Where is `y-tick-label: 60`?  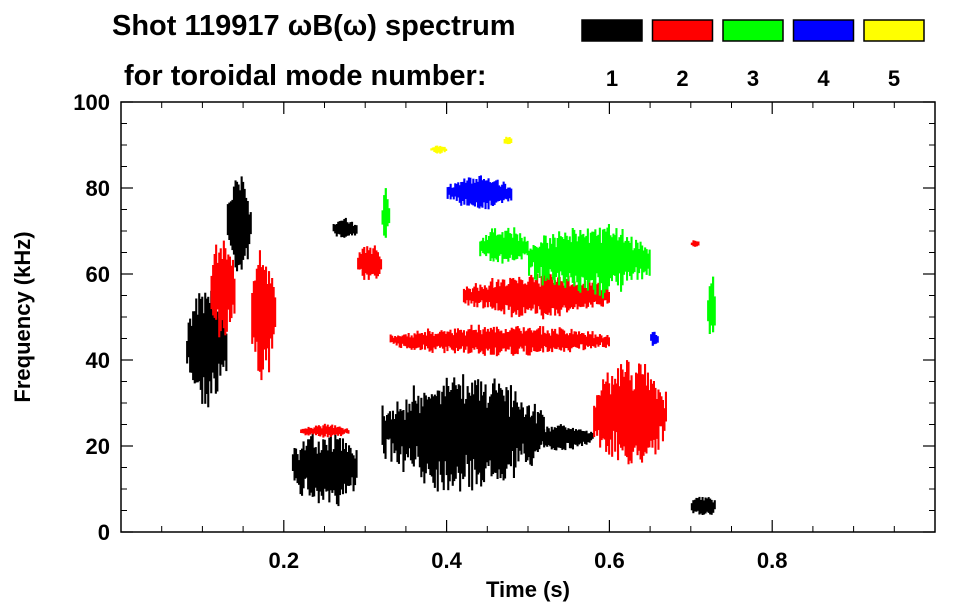 y-tick-label: 60 is located at coordinates (98, 274).